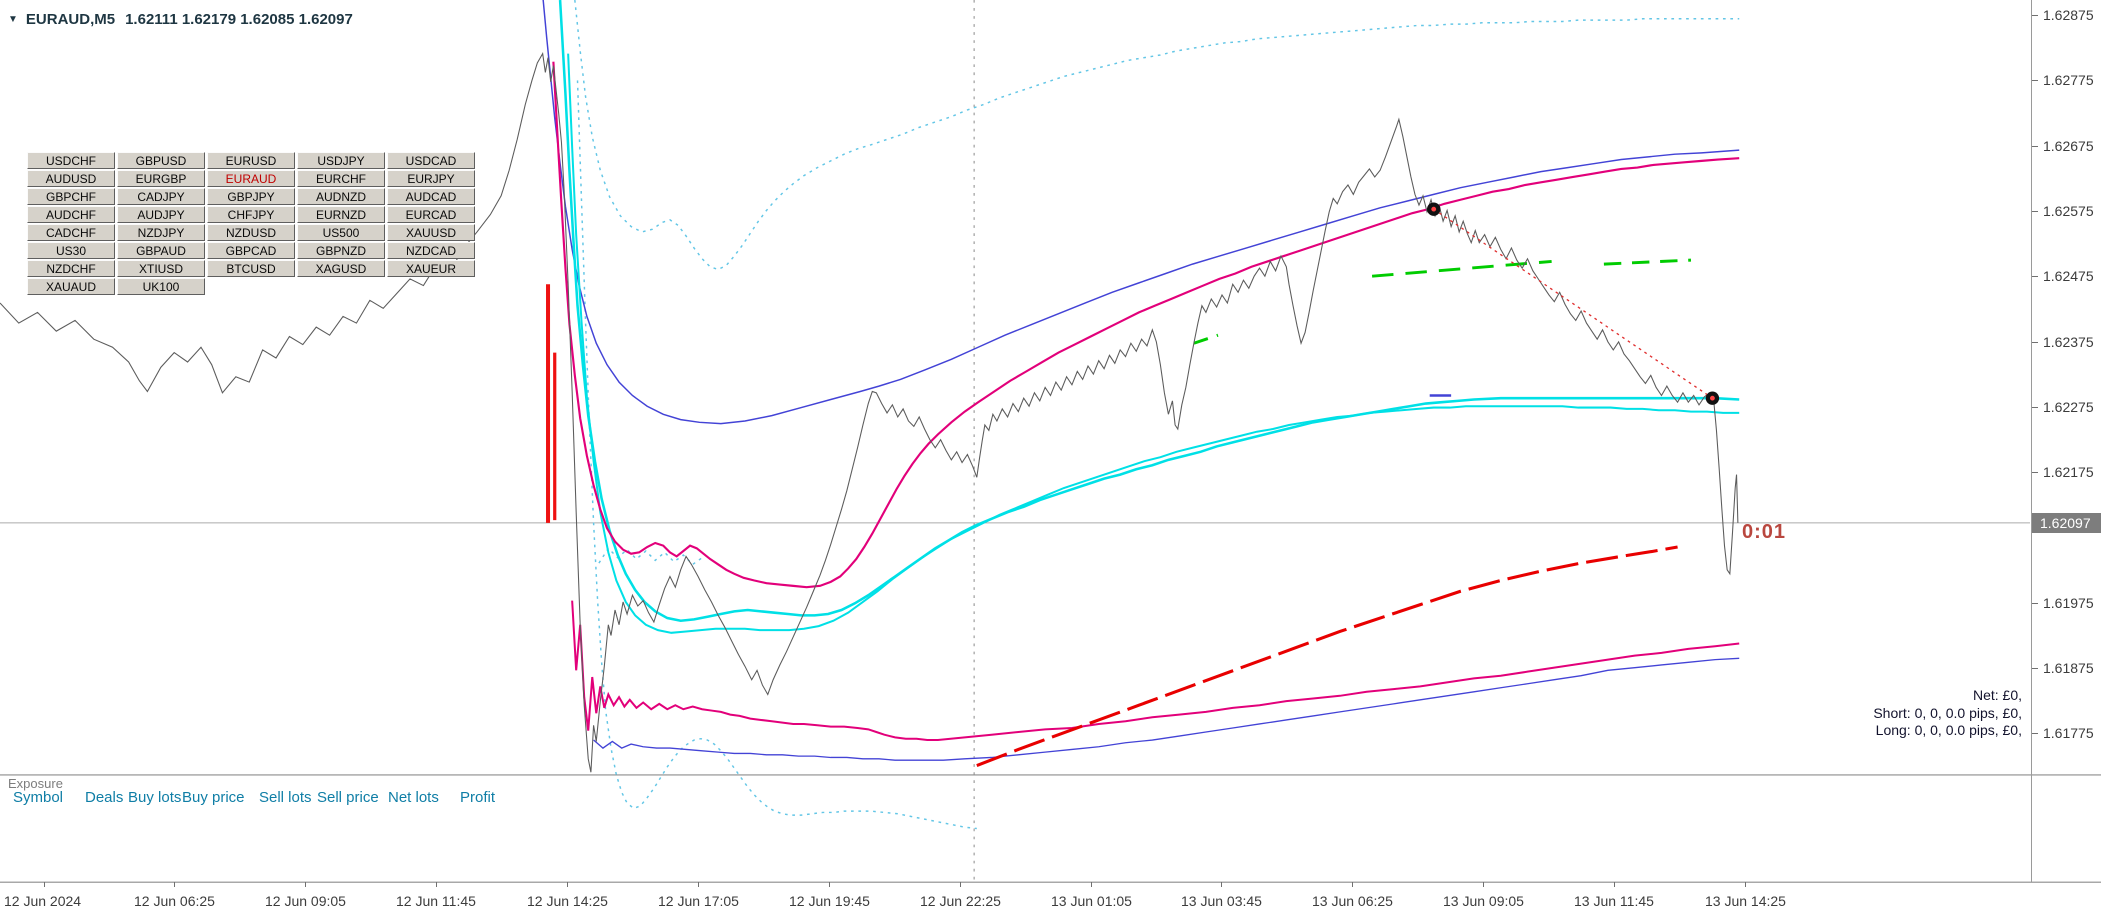 Image resolution: width=2101 pixels, height=913 pixels. Describe the element at coordinates (341, 178) in the screenshot. I see `watchlist-symbol-eurchf: EURCHF` at that location.